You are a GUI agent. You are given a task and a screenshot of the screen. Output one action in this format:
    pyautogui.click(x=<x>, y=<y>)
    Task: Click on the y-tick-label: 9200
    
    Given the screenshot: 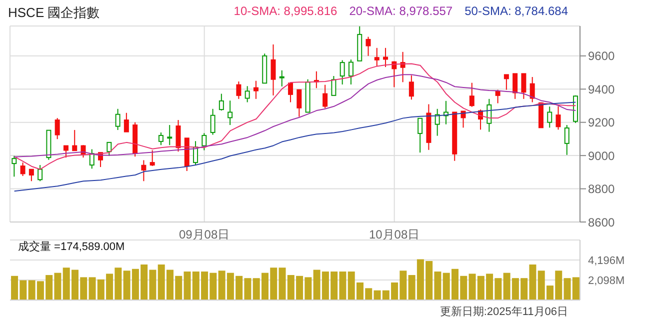 What is the action you would take?
    pyautogui.click(x=602, y=123)
    